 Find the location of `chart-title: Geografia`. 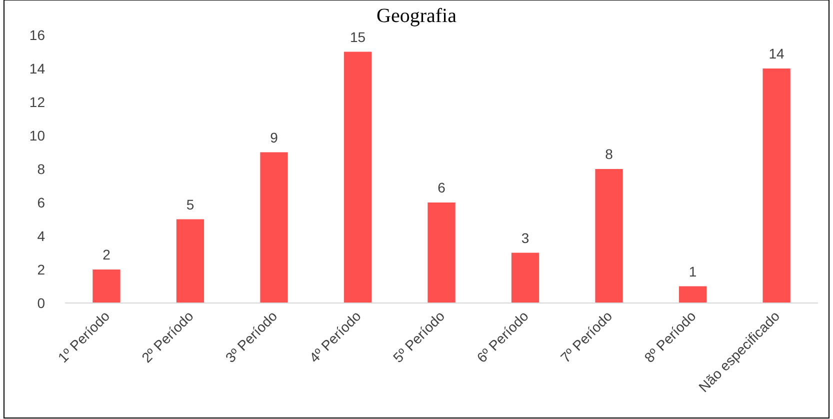

chart-title: Geografia is located at coordinates (416, 16).